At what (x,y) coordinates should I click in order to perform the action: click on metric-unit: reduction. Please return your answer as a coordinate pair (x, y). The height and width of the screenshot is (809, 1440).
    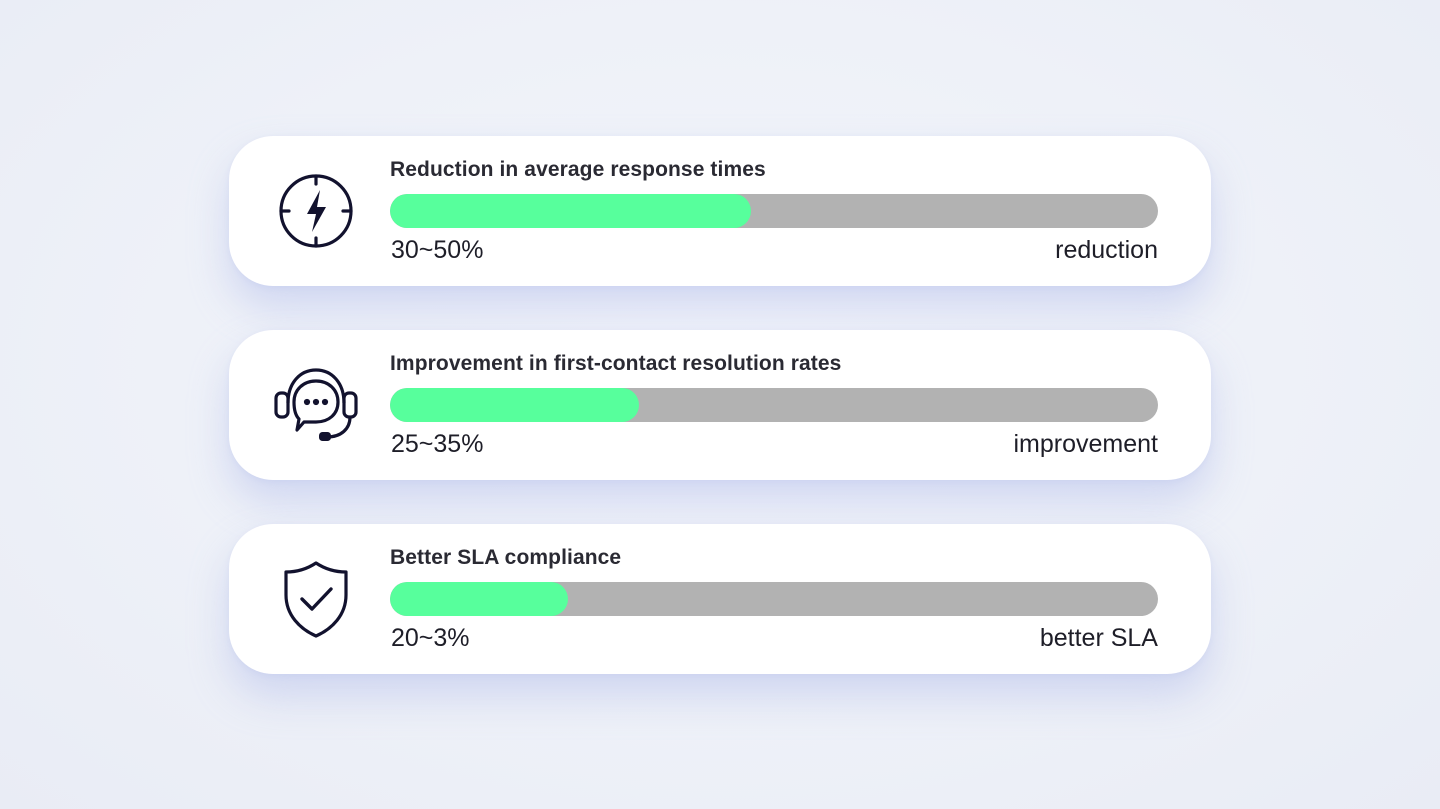
    Looking at the image, I should click on (1106, 250).